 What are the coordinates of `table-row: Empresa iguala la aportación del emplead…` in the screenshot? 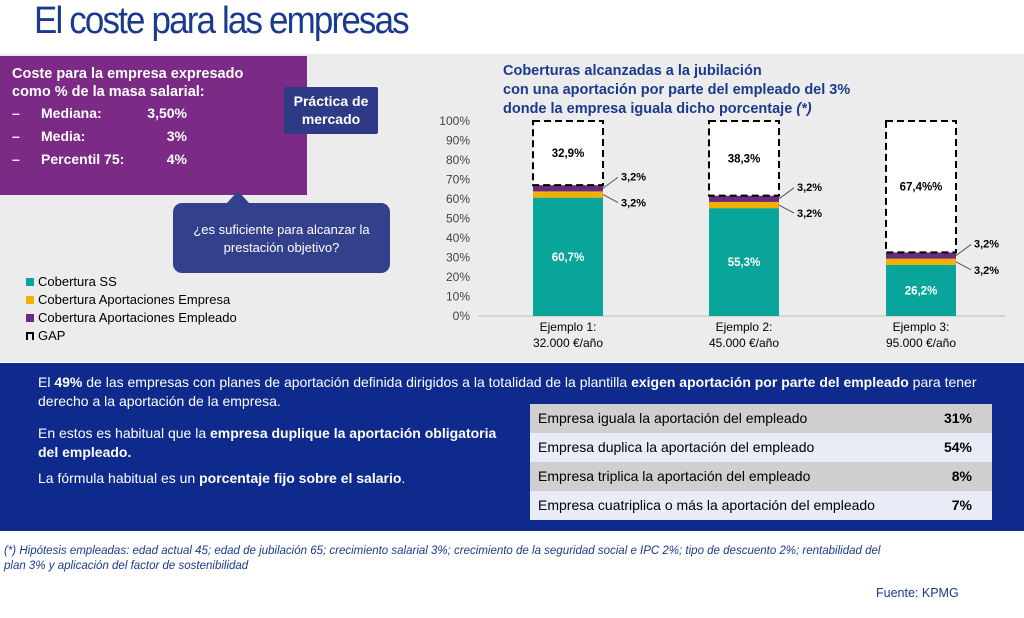 It's located at (761, 418).